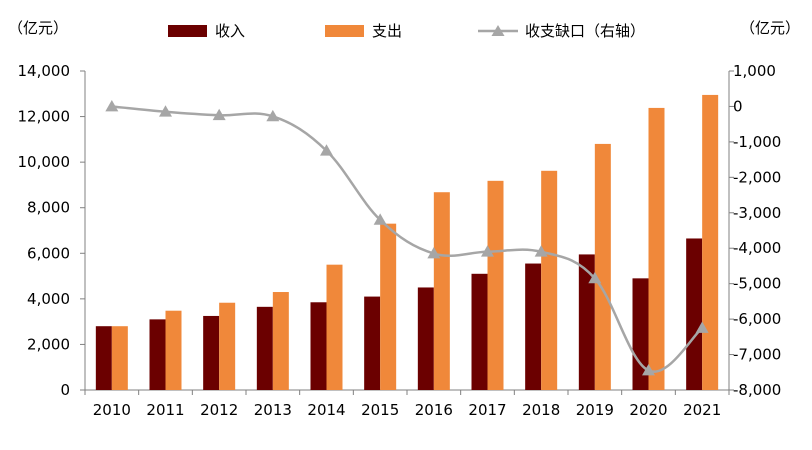 The width and height of the screenshot is (812, 450). Describe the element at coordinates (48, 299) in the screenshot. I see `left-tick-label: 4,000` at that location.